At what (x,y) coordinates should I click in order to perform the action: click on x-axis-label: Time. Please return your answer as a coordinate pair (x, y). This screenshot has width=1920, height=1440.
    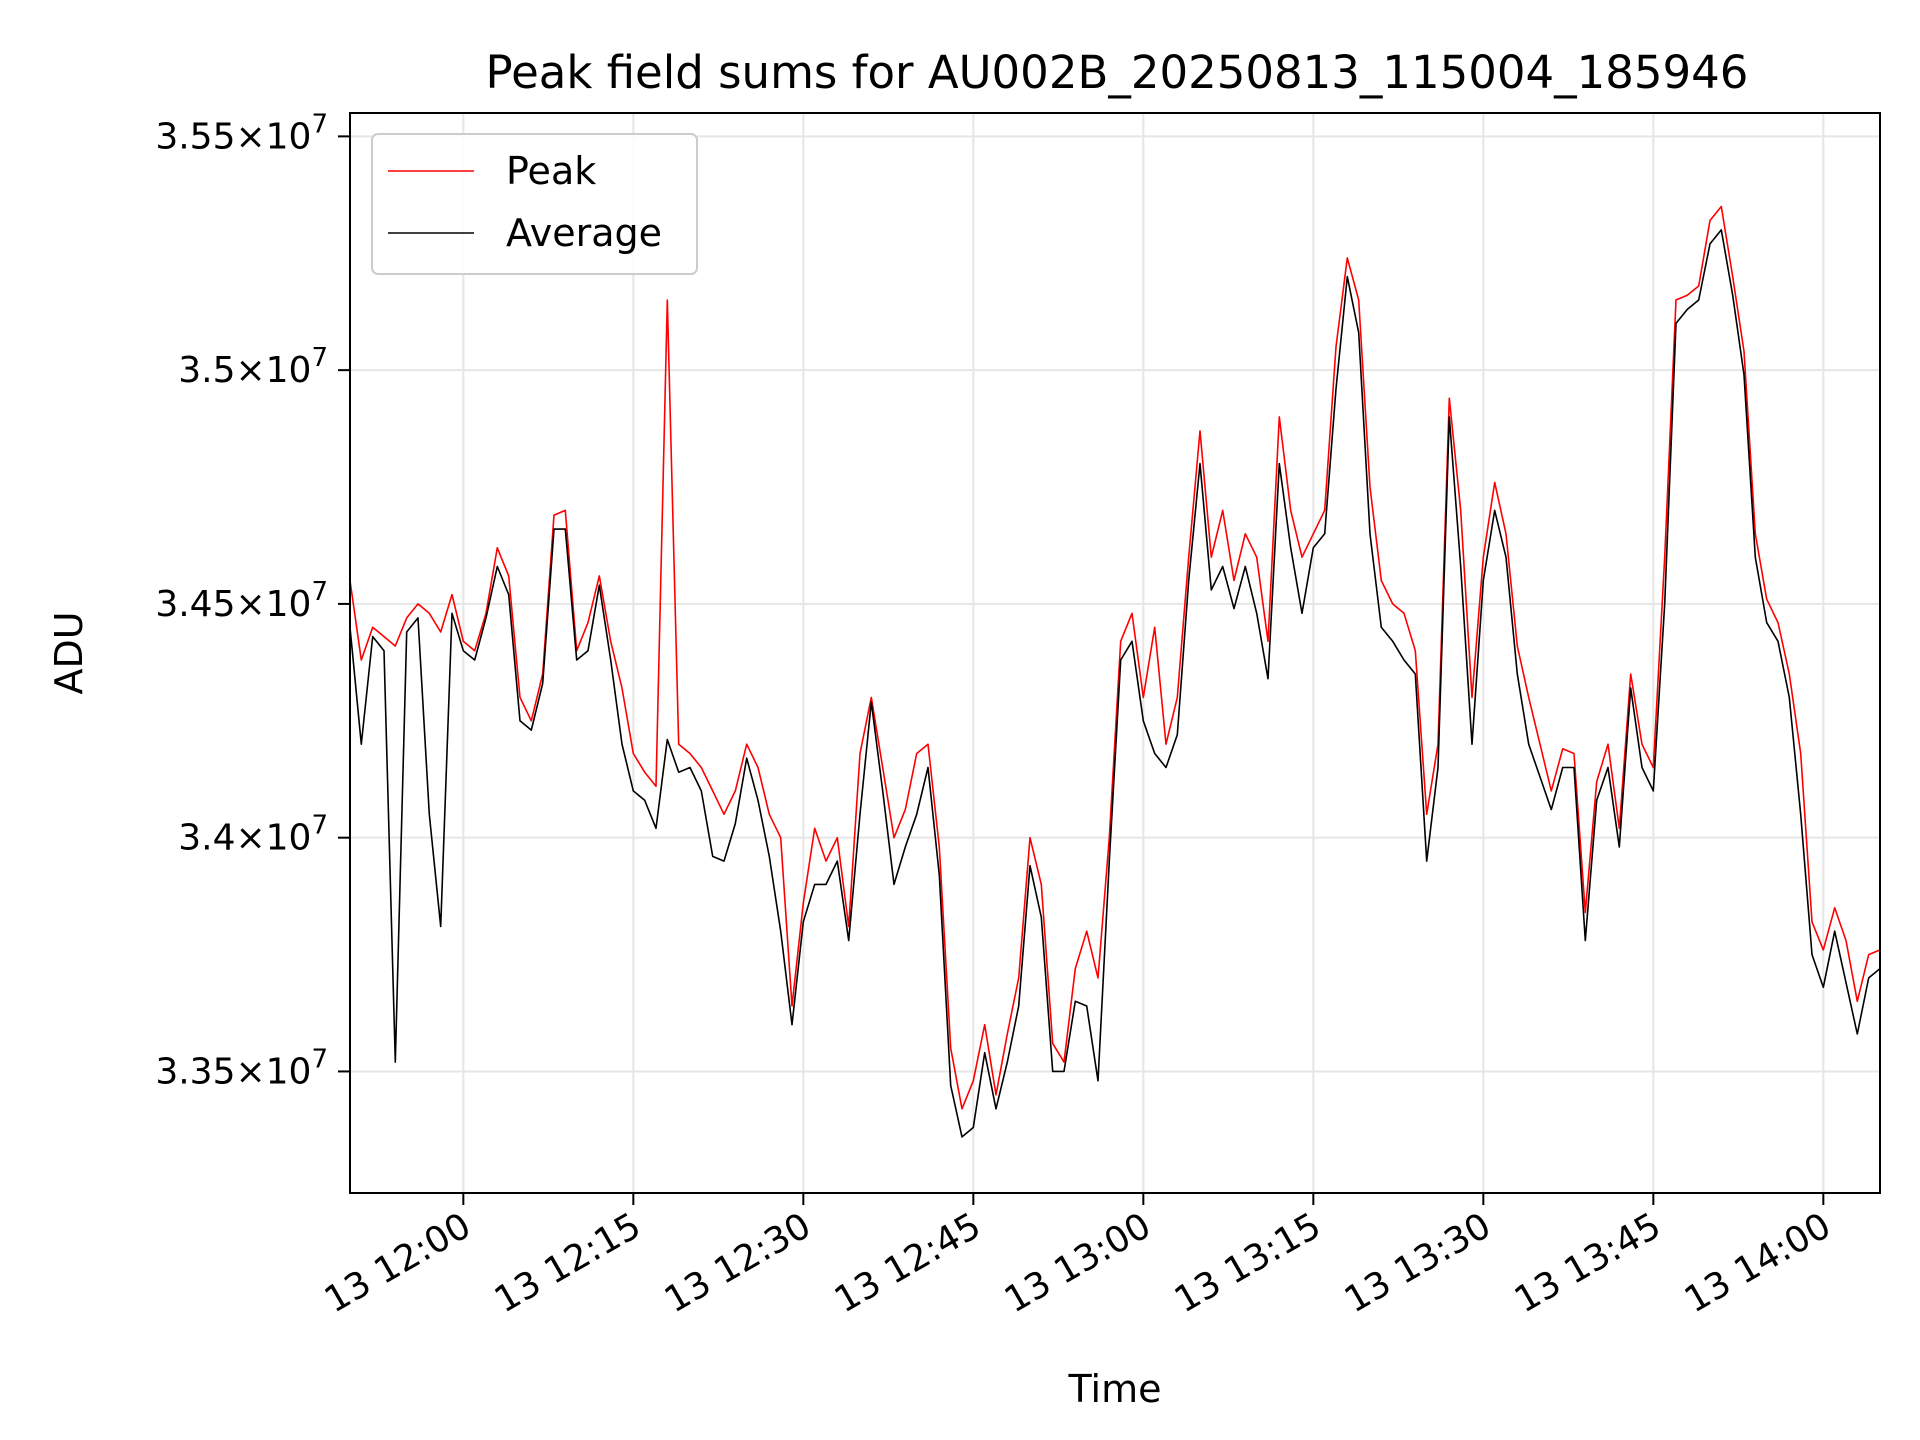
    Looking at the image, I should click on (1115, 1389).